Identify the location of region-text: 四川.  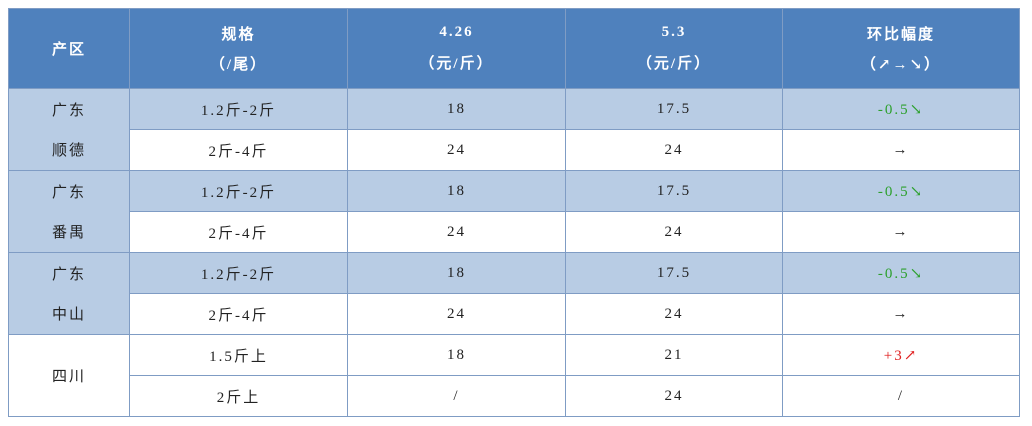
(68, 377).